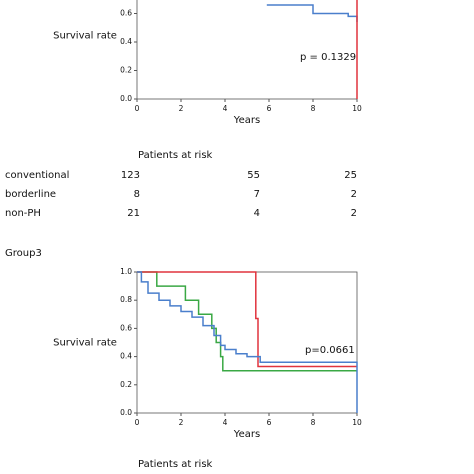  I want to click on row-label: non-PH, so click(23, 213).